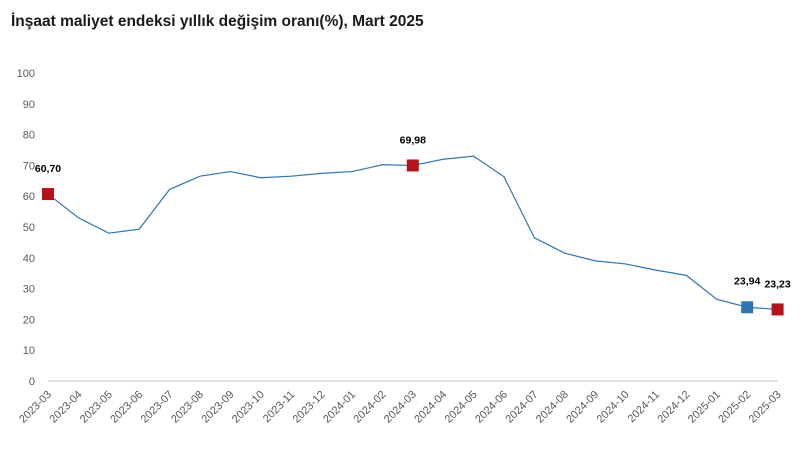 This screenshot has height=450, width=809. What do you see at coordinates (613, 407) in the screenshot?
I see `x-tick-label: 2024-10` at bounding box center [613, 407].